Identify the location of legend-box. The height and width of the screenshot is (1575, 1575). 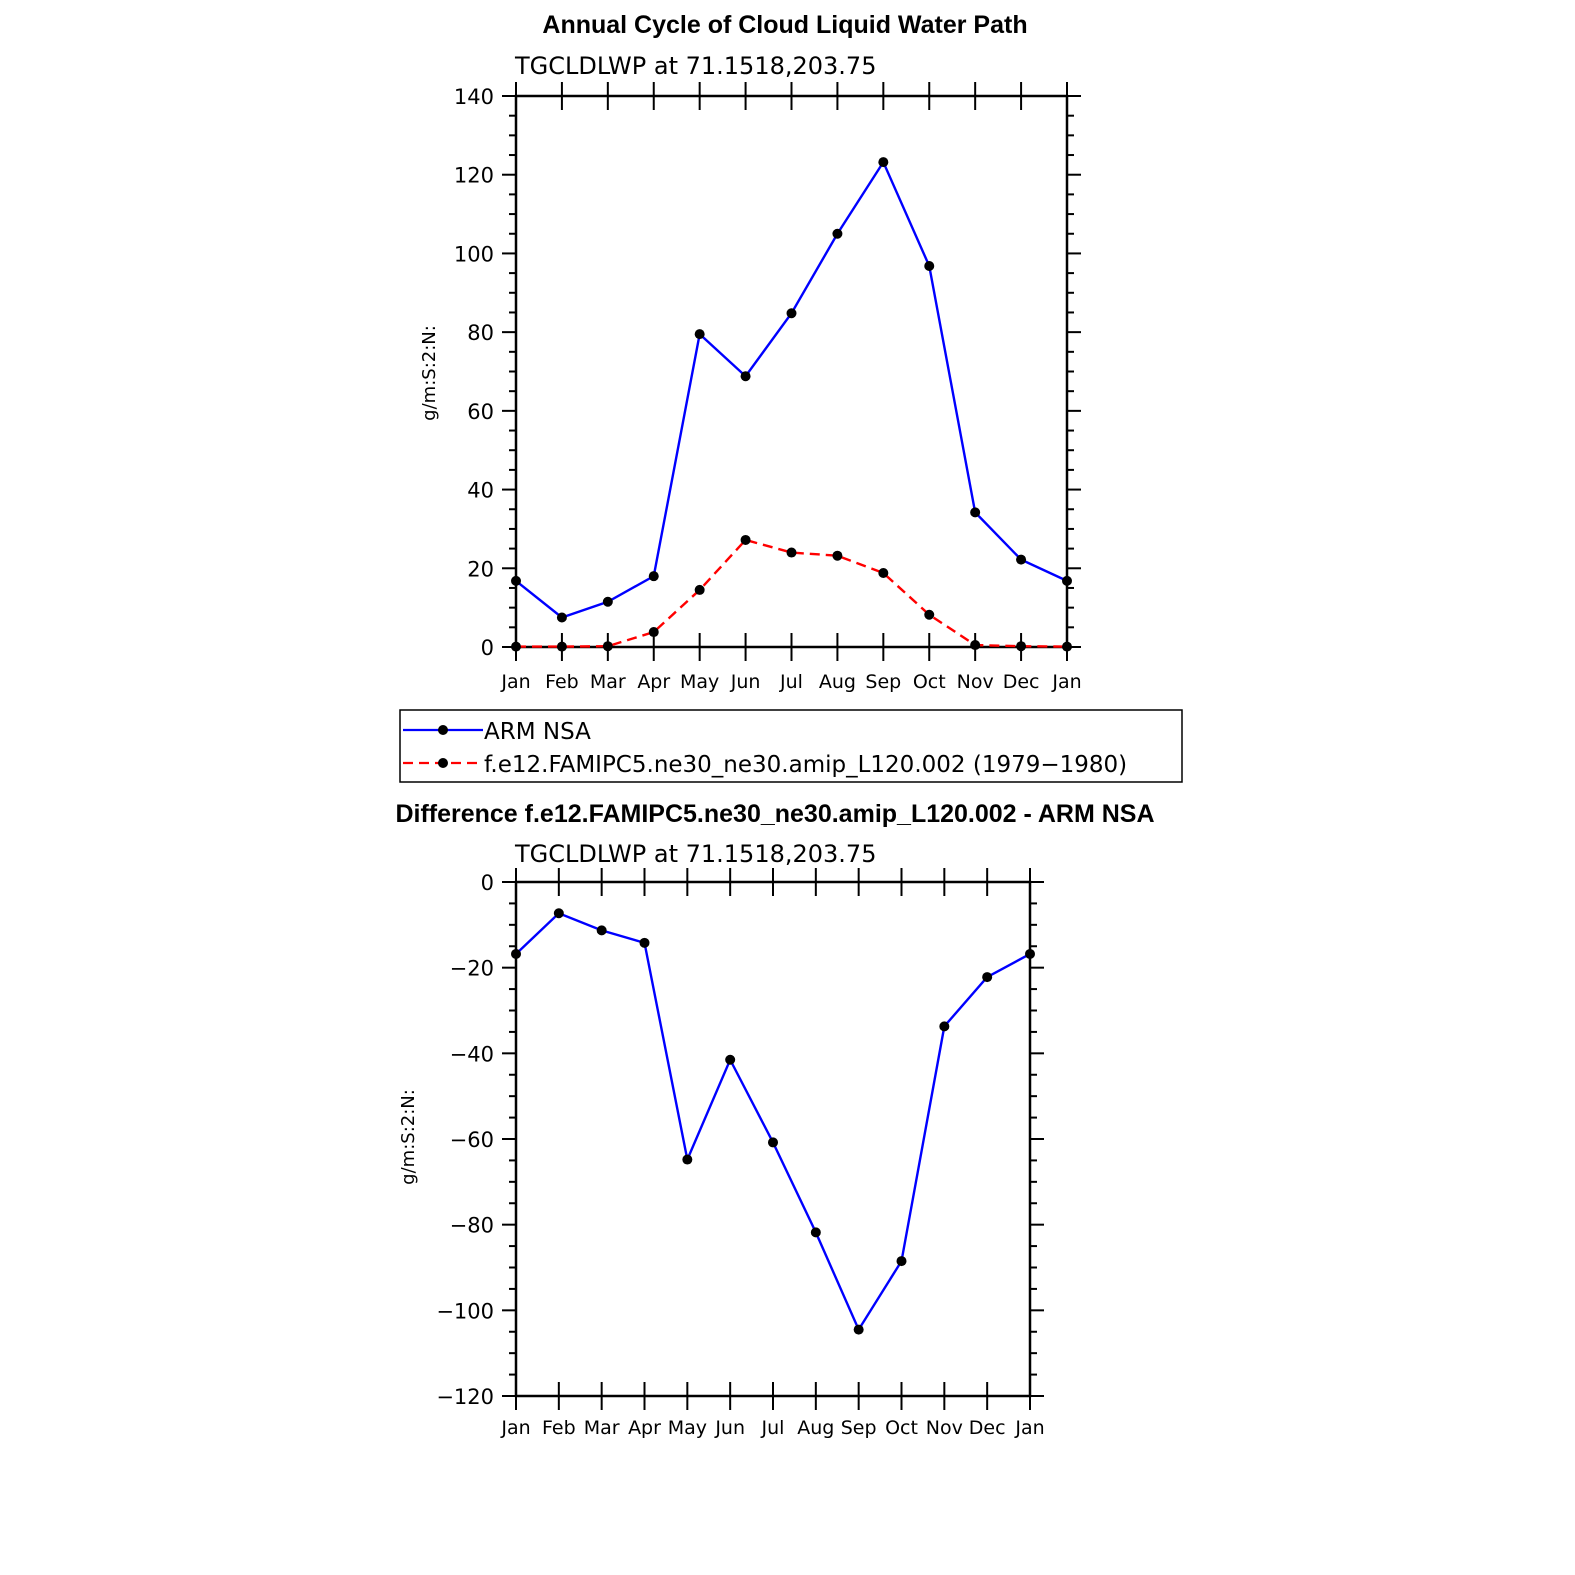
(791, 746).